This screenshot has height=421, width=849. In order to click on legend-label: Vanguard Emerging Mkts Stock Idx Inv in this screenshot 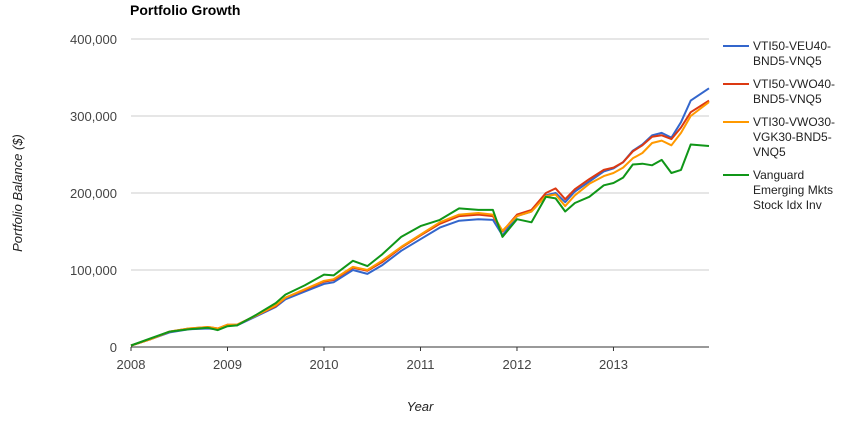, I will do `click(793, 190)`.